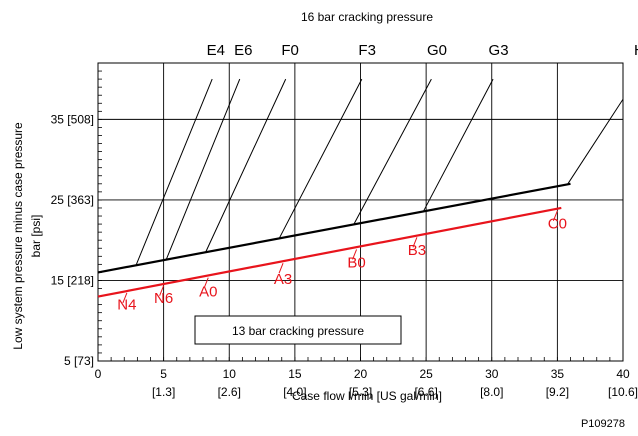 The width and height of the screenshot is (638, 436). Describe the element at coordinates (491, 392) in the screenshot. I see `x-tick-sublabel: [8.0]` at that location.